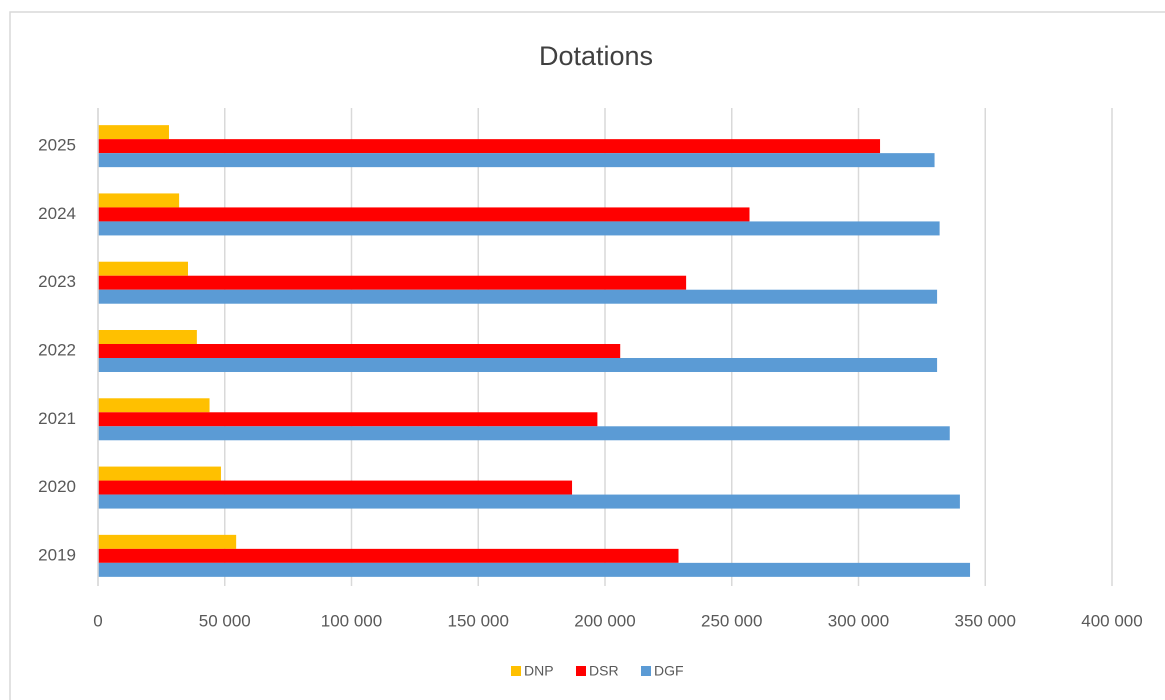  What do you see at coordinates (97, 620) in the screenshot?
I see `x-tick-label: 0` at bounding box center [97, 620].